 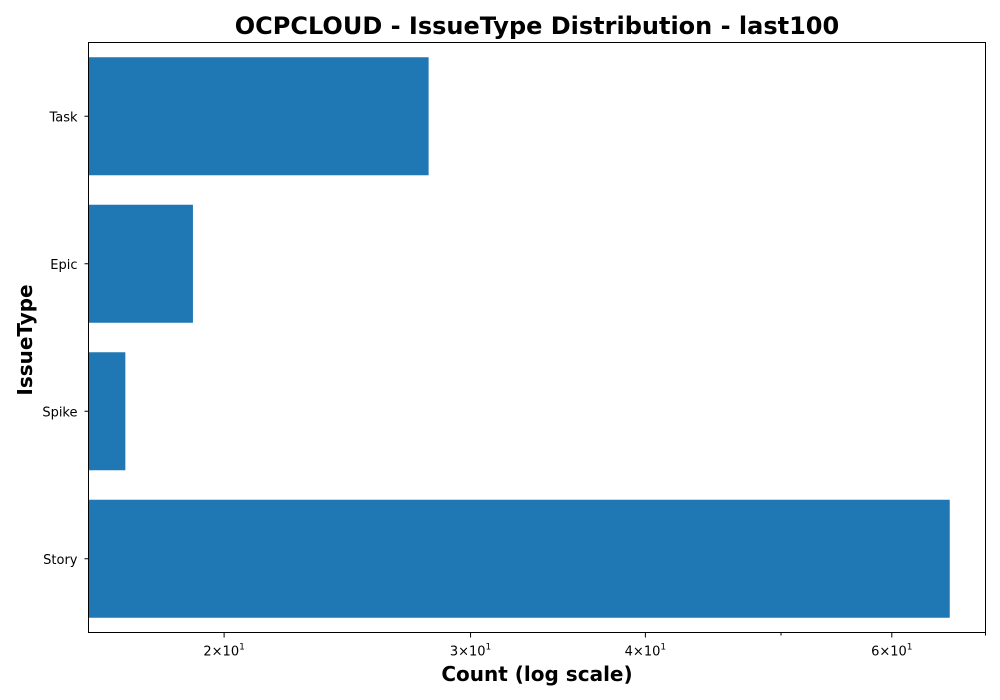 What do you see at coordinates (140, 263) in the screenshot?
I see `bar-epic` at bounding box center [140, 263].